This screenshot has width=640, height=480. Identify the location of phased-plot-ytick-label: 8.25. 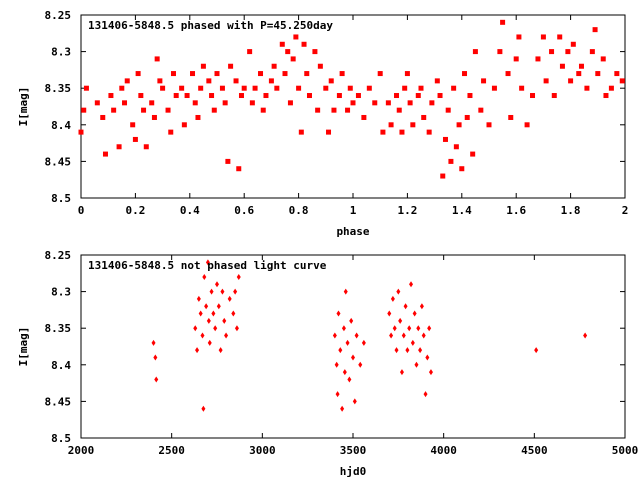
(58, 15).